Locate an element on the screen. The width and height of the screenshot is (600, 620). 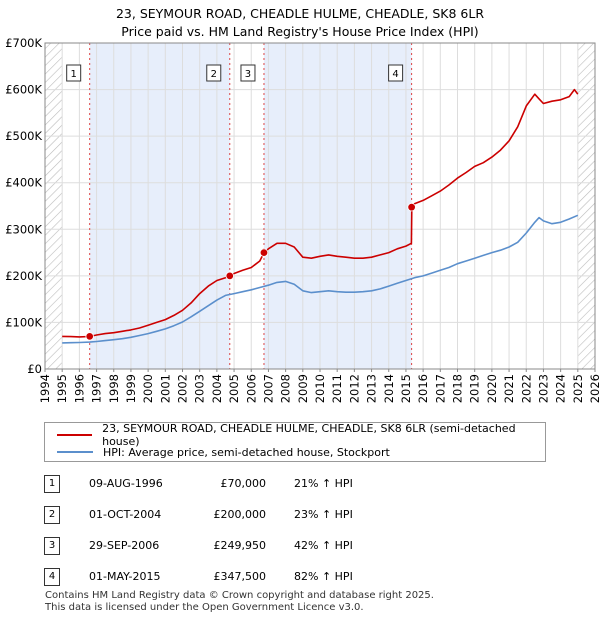
transaction-date: 01-MAY-2015 is located at coordinates (125, 576).